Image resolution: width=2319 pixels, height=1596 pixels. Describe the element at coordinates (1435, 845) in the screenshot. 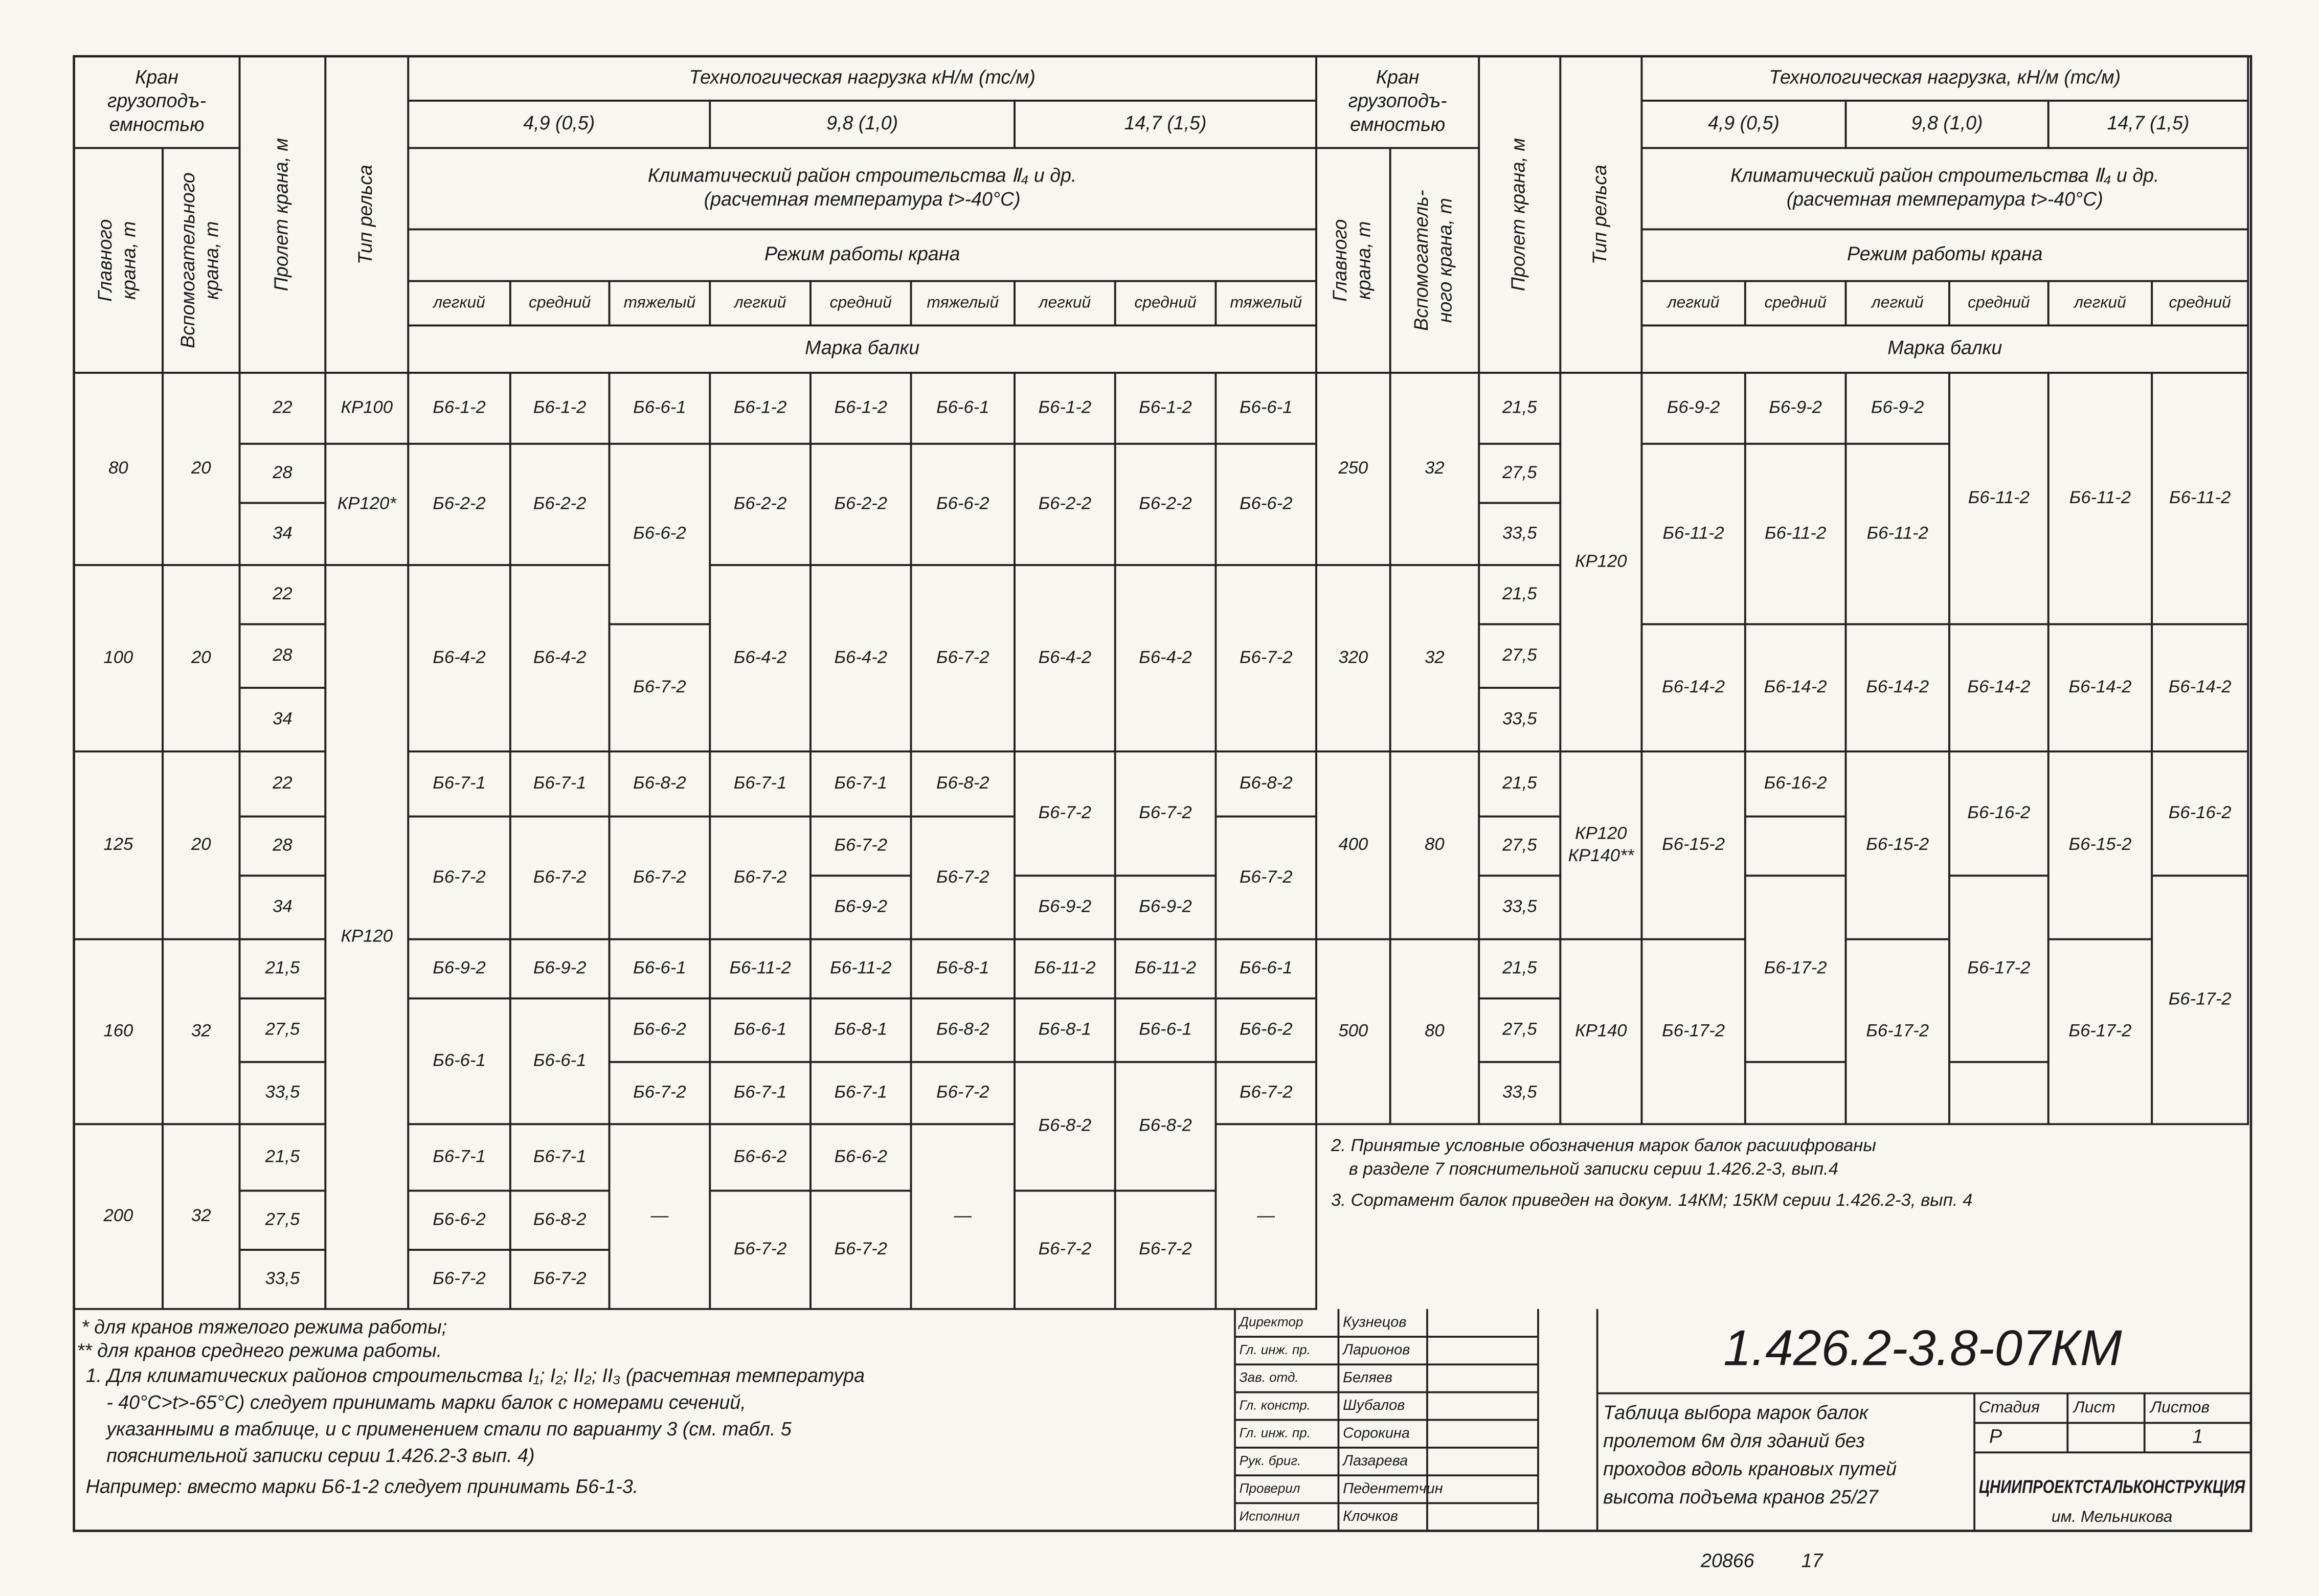

I see `cell-text: 80` at that location.